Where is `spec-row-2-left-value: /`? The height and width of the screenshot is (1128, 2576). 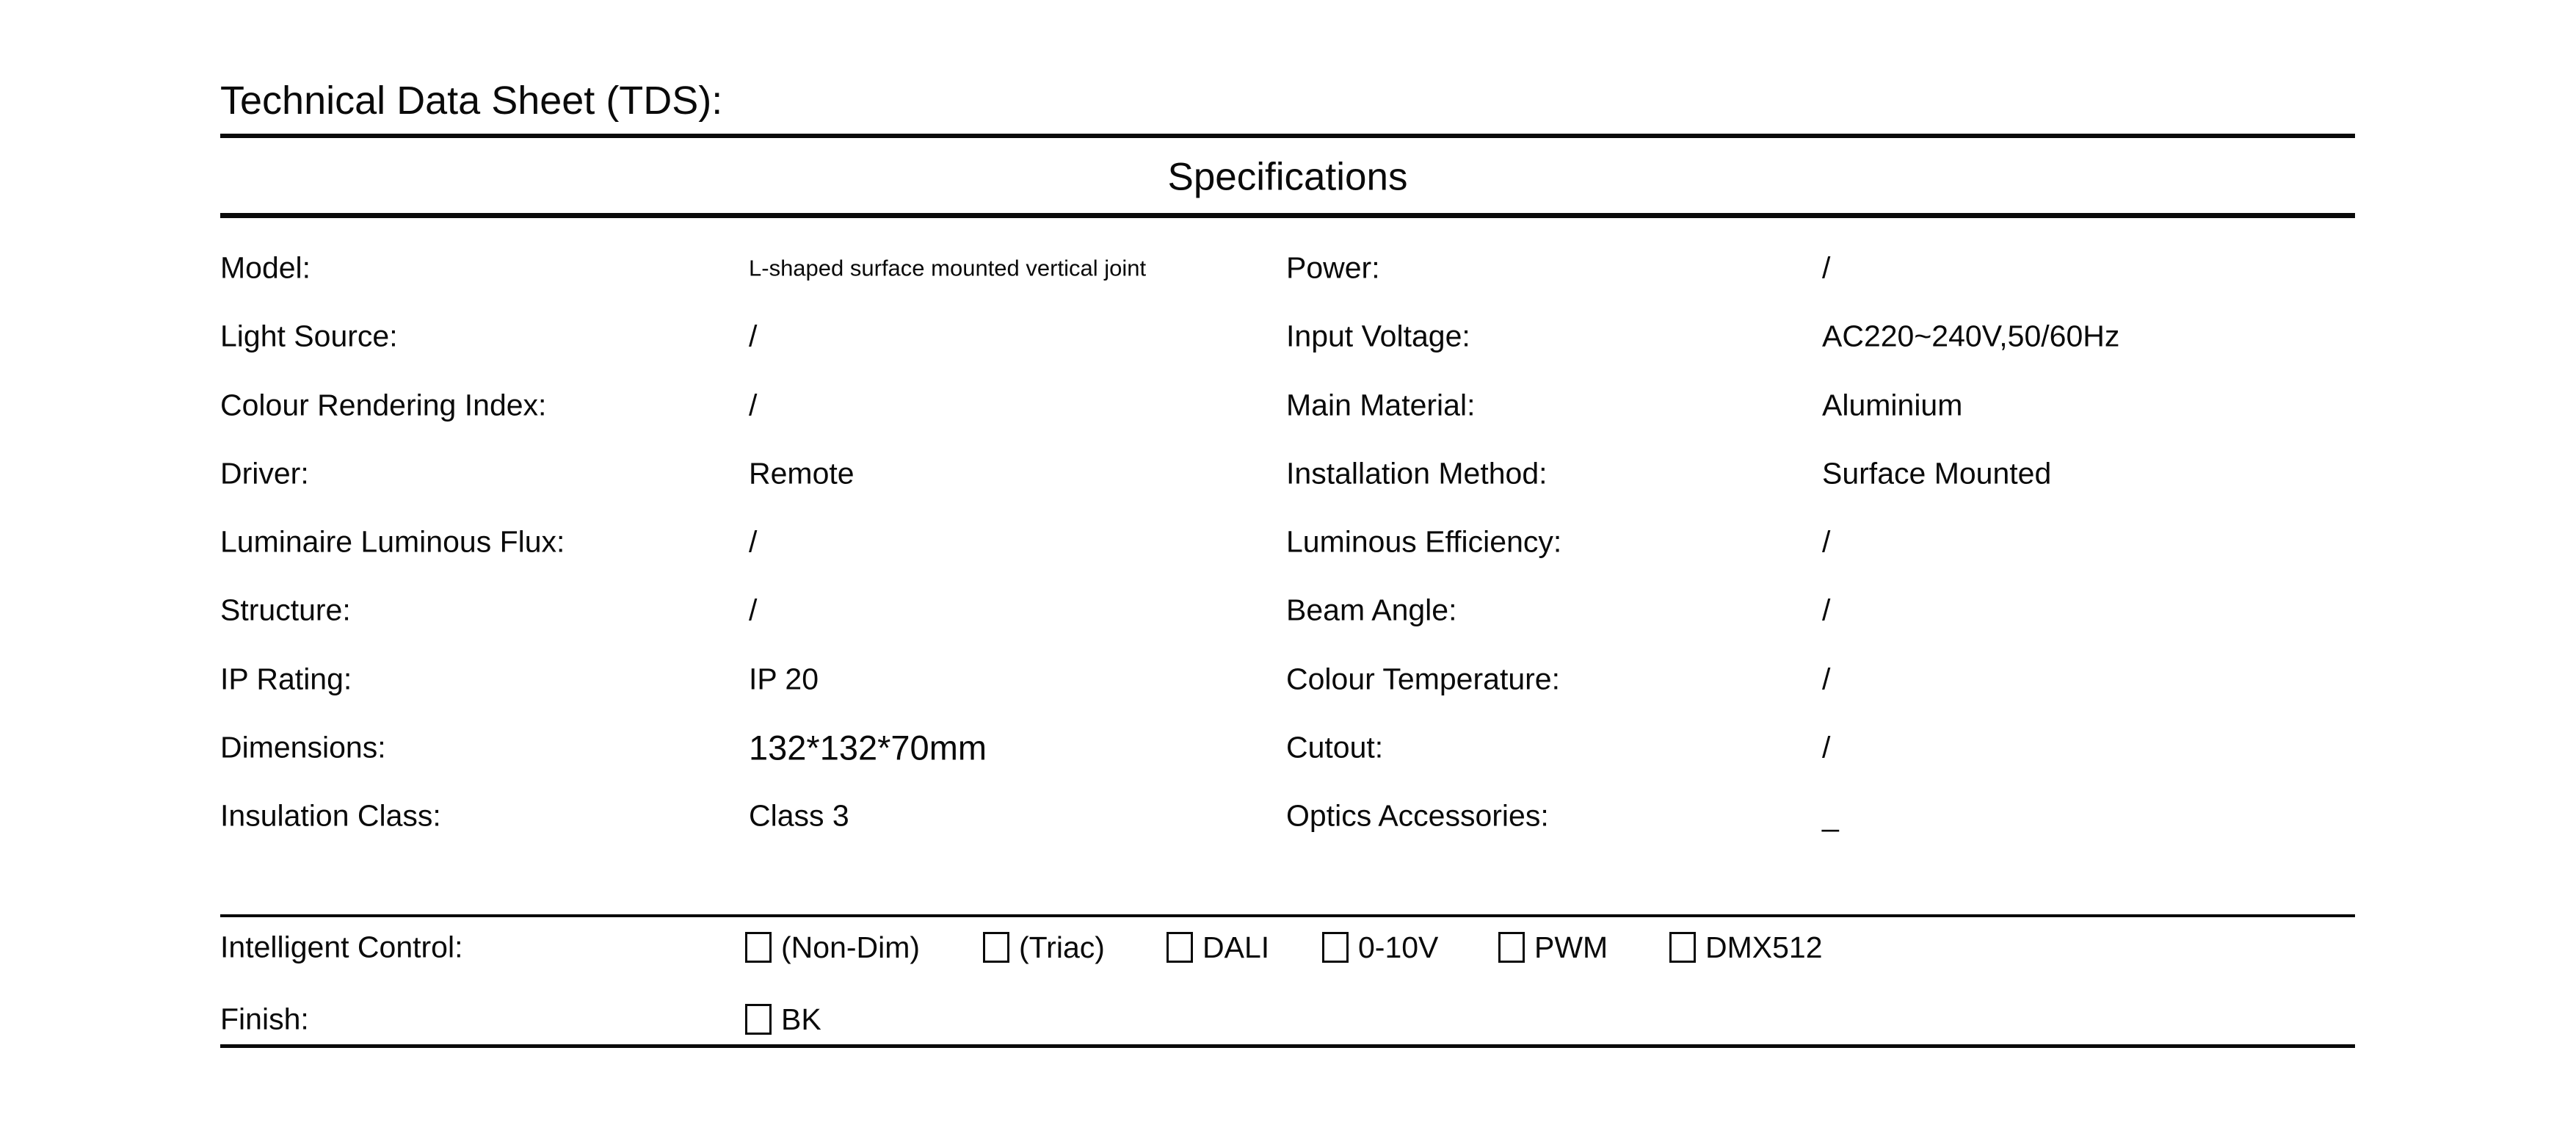 spec-row-2-left-value: / is located at coordinates (754, 405).